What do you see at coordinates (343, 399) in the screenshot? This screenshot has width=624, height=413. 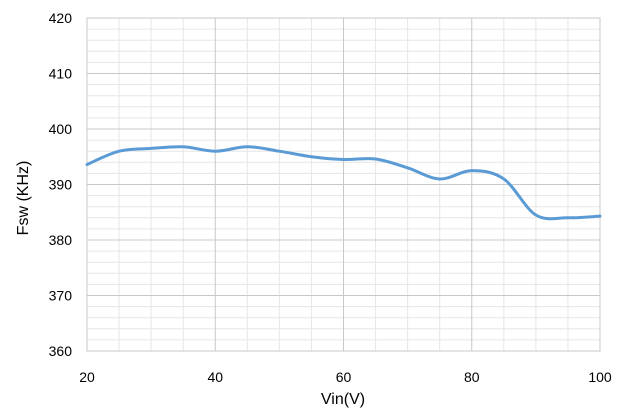 I see `x-axis-label: Vin(V)` at bounding box center [343, 399].